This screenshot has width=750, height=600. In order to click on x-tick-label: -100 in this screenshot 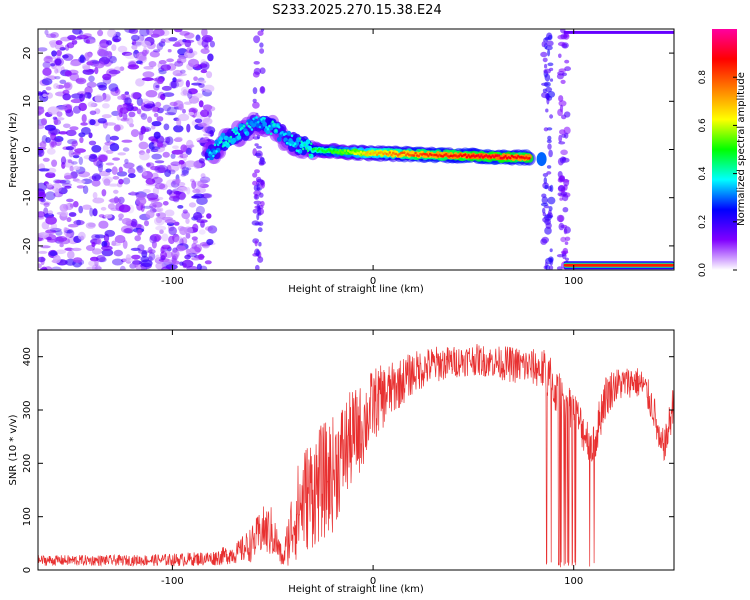, I will do `click(172, 581)`.